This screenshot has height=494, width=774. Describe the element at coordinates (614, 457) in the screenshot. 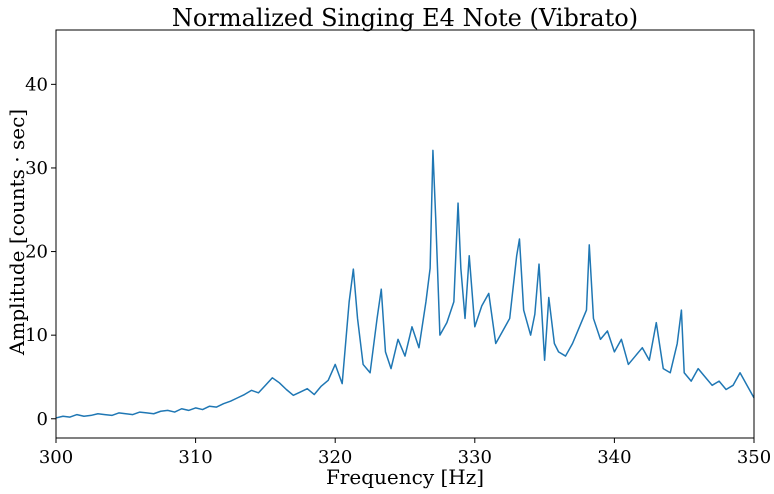

I see `x-tick-label: 340` at that location.